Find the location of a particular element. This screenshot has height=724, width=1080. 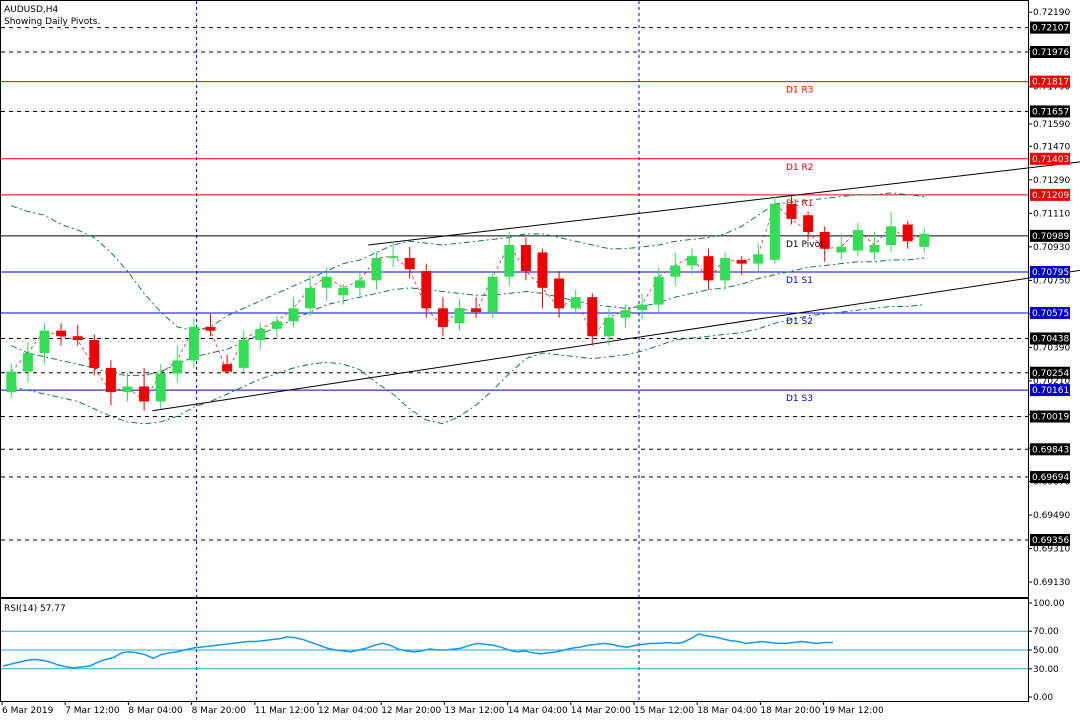

dashed-level-label: 0.69843 is located at coordinates (1050, 450).